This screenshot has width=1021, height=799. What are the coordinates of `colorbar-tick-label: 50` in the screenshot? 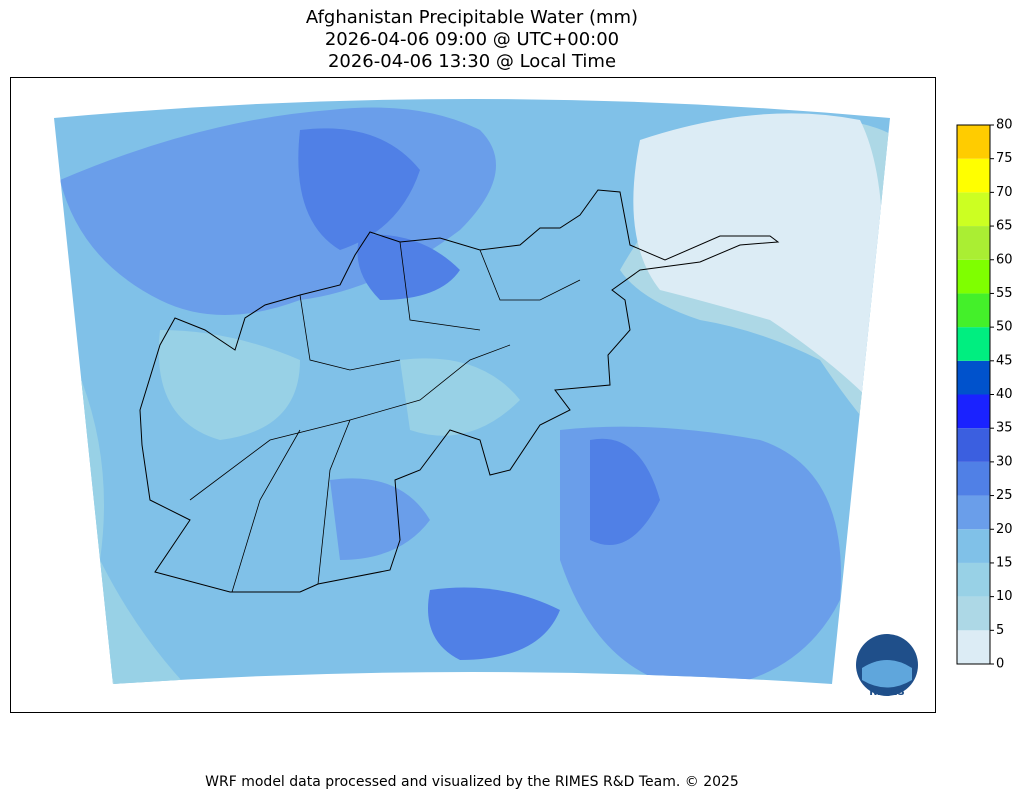 It's located at (1004, 327).